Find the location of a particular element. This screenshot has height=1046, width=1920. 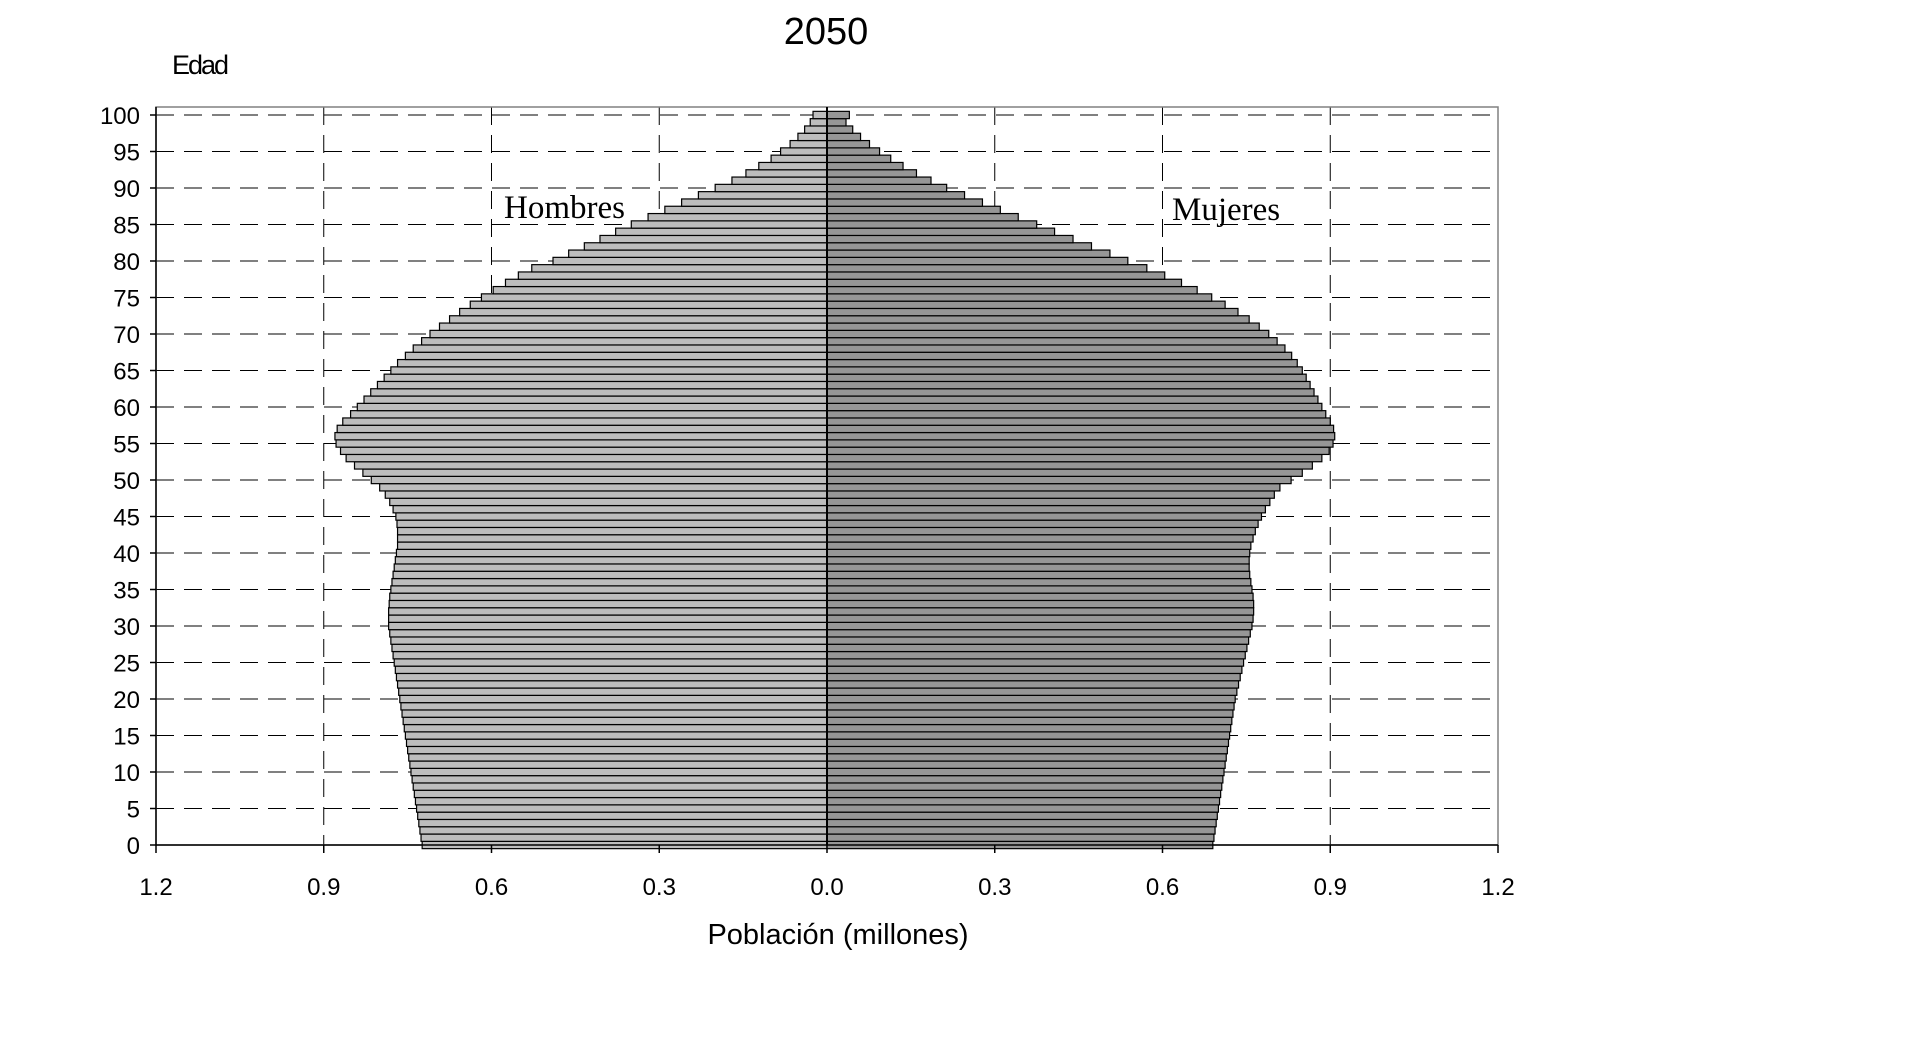

y-tick-label-6: 30 is located at coordinates (126, 627).